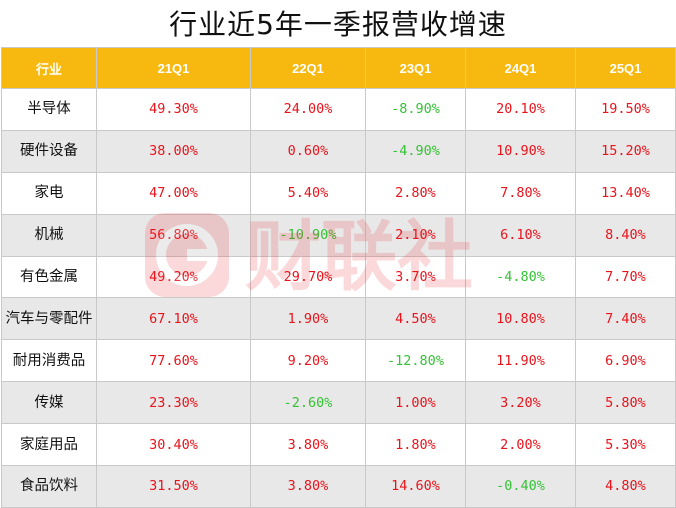 This screenshot has width=676, height=508. I want to click on growth-value-cell: 5.30%, so click(625, 445).